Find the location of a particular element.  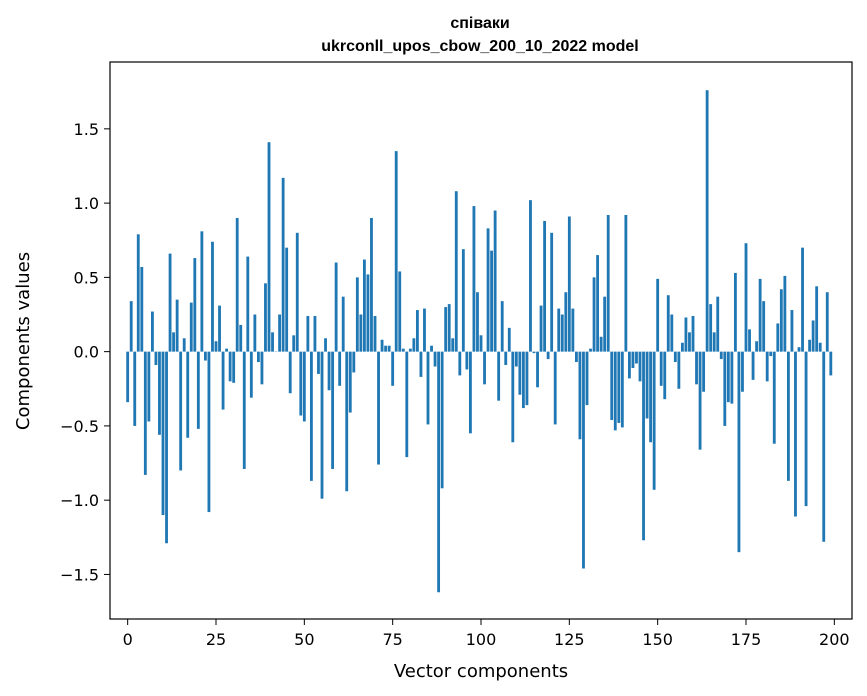

x-tick-label: 125 is located at coordinates (569, 639).